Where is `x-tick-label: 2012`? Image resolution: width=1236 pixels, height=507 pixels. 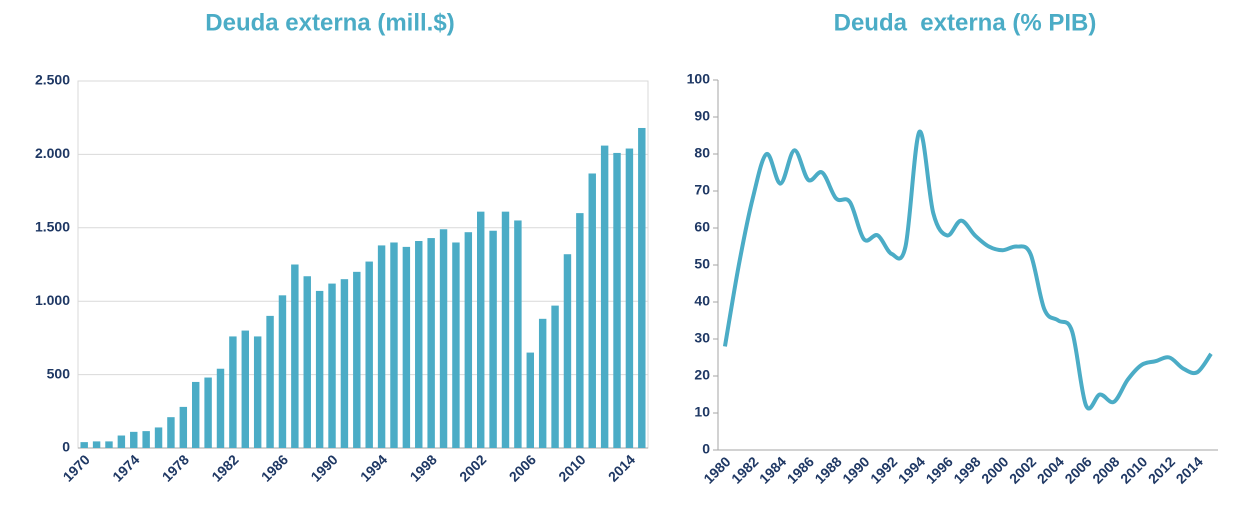 x-tick-label: 2012 is located at coordinates (1161, 469).